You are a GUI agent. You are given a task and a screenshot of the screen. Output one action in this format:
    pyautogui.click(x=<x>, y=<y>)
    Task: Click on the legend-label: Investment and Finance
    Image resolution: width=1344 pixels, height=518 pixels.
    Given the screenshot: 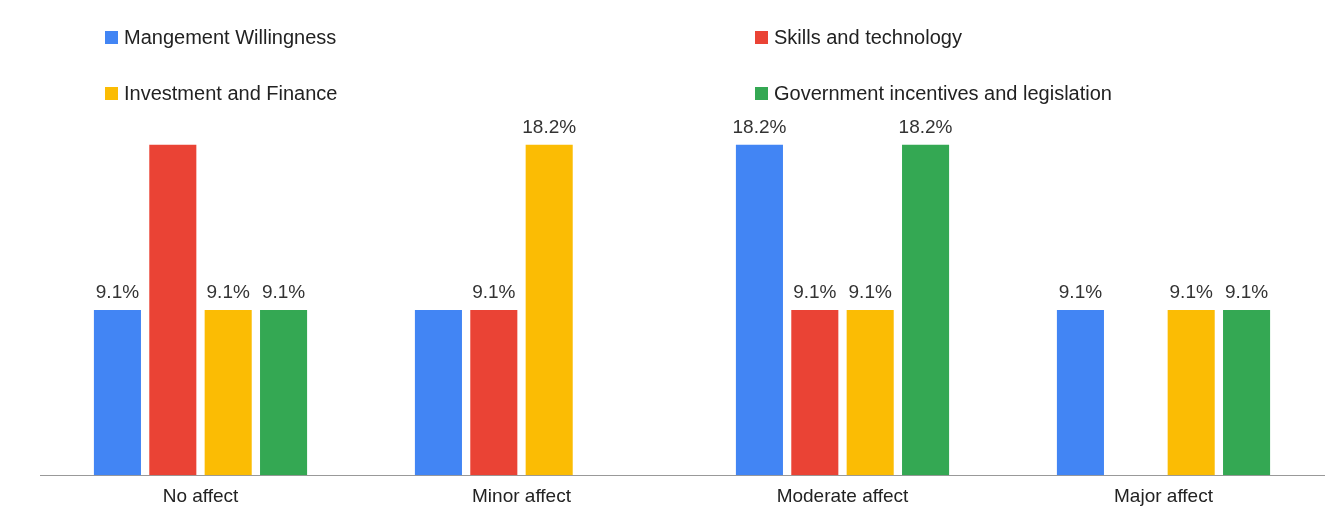 What is the action you would take?
    pyautogui.click(x=231, y=93)
    